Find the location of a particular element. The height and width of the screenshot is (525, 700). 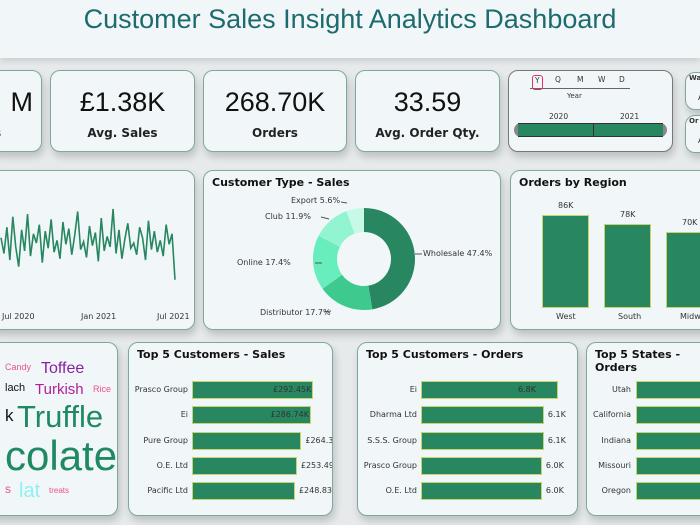

level-option-y: Y is located at coordinates (537, 82).